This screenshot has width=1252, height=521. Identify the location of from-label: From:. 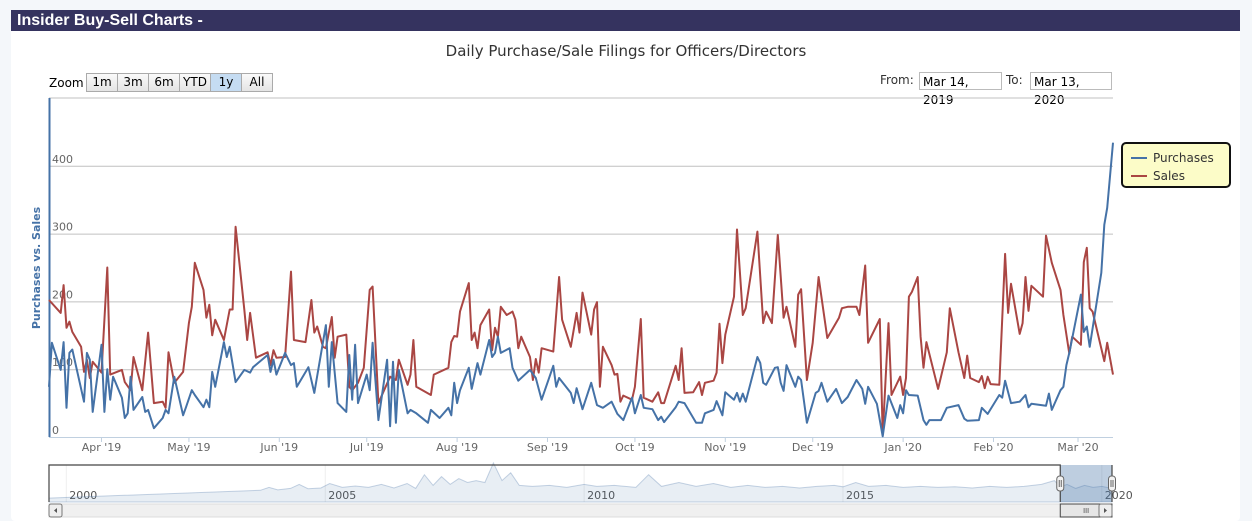
(897, 80).